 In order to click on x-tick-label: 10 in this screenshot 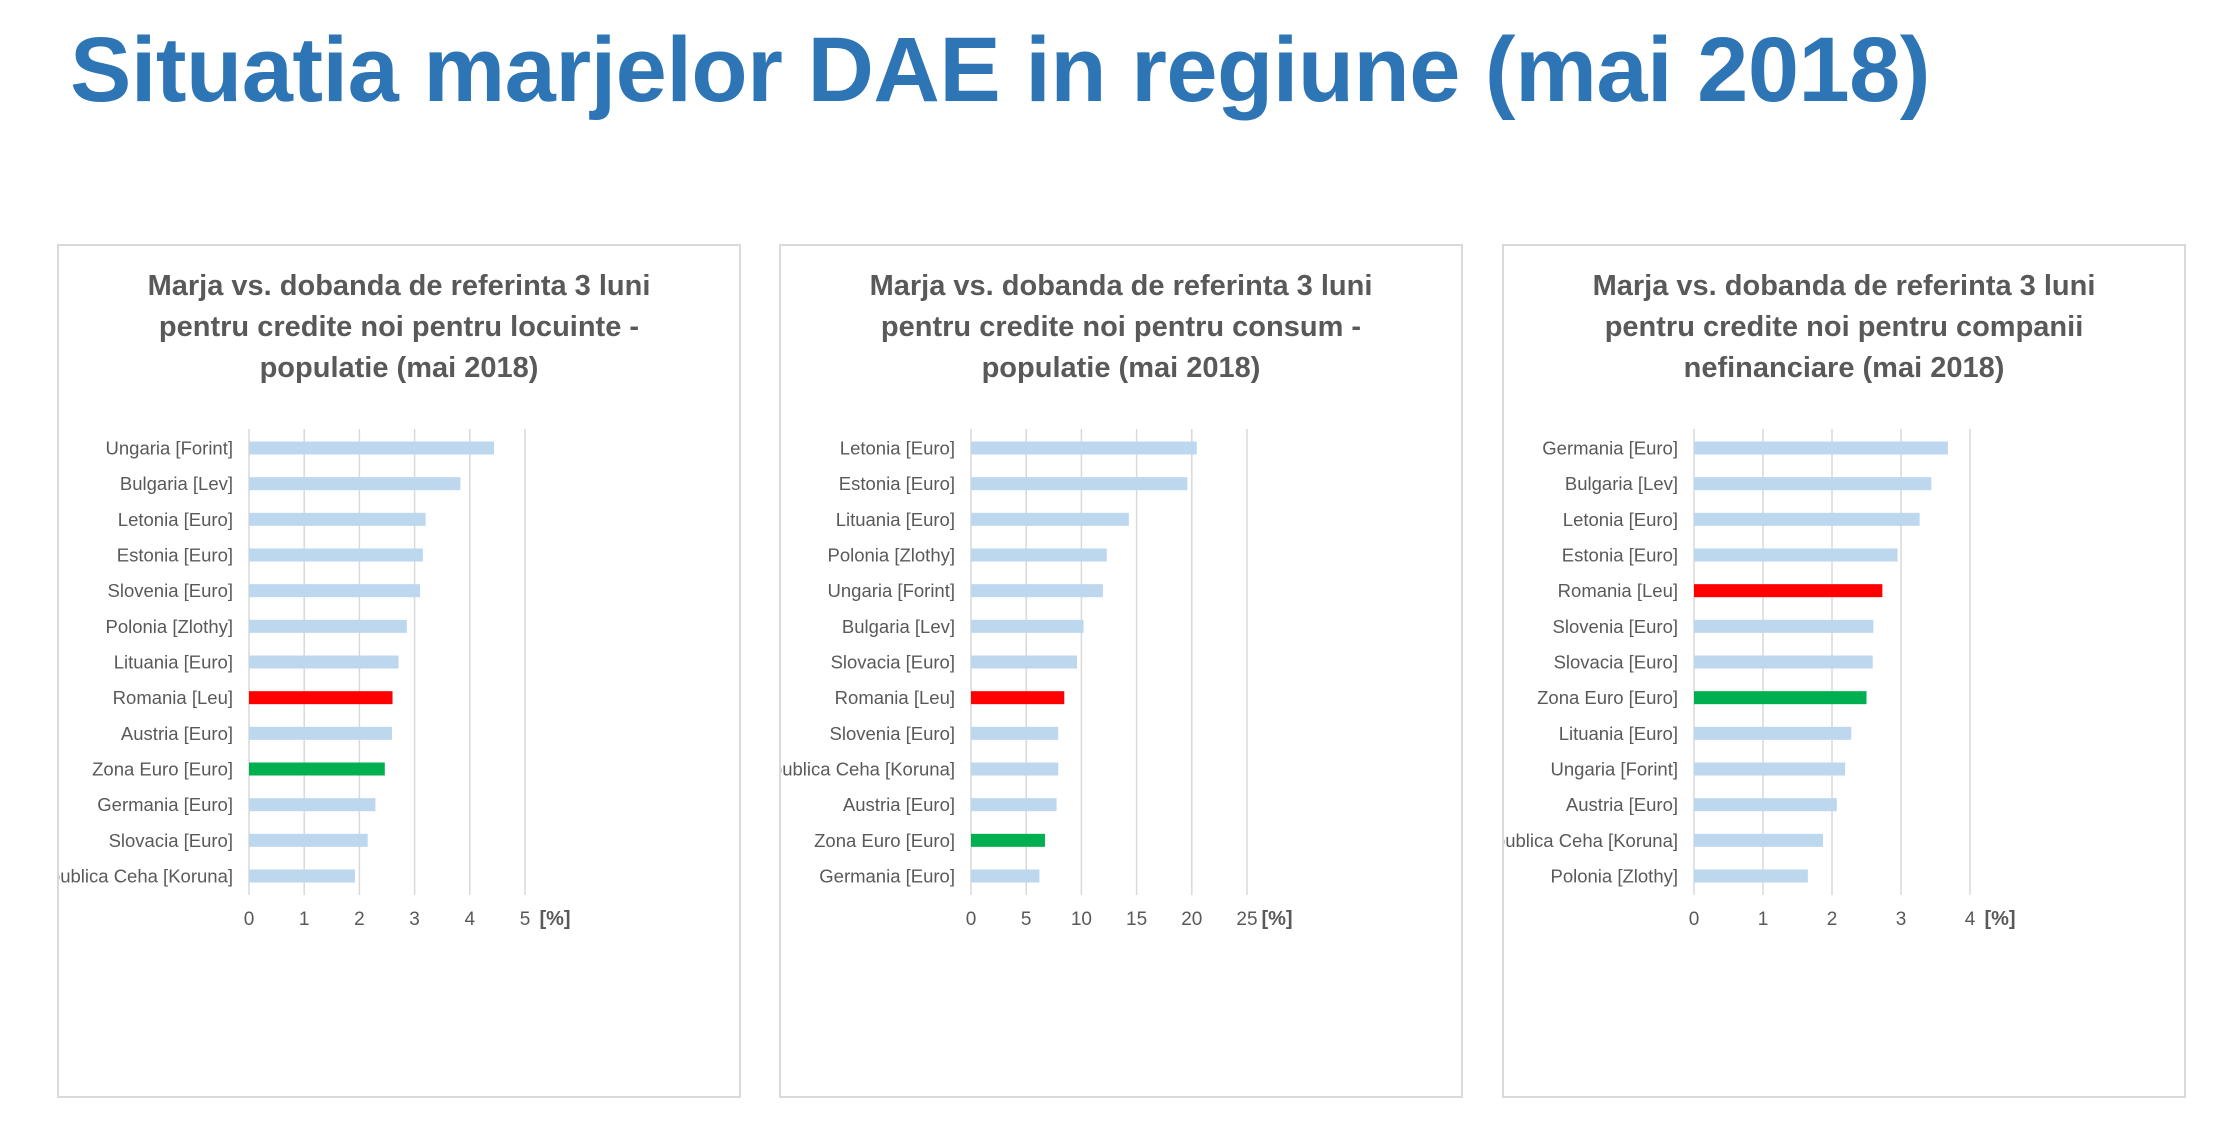, I will do `click(1081, 919)`.